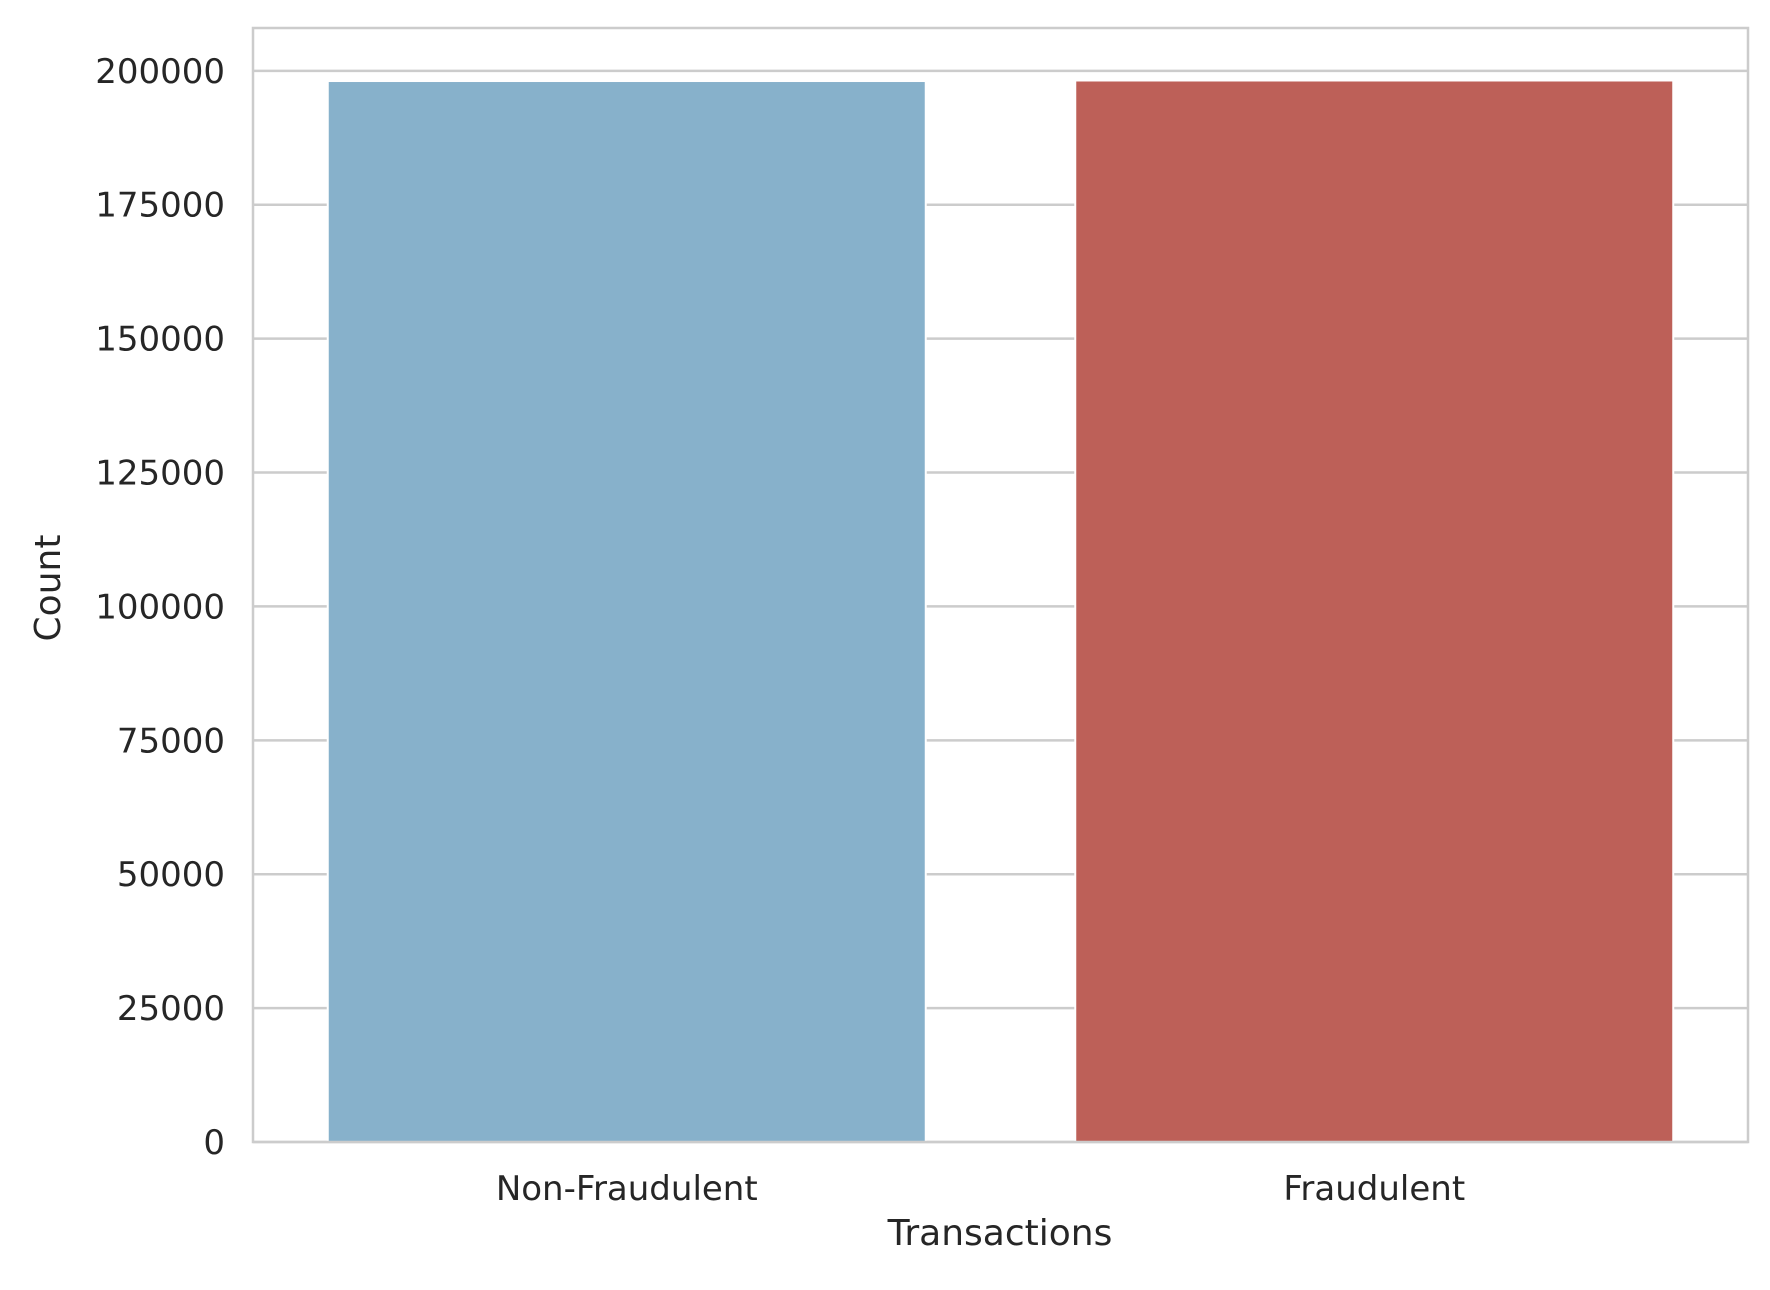  Describe the element at coordinates (627, 1189) in the screenshot. I see `x-tick-label: Non-Fraudulent` at that location.